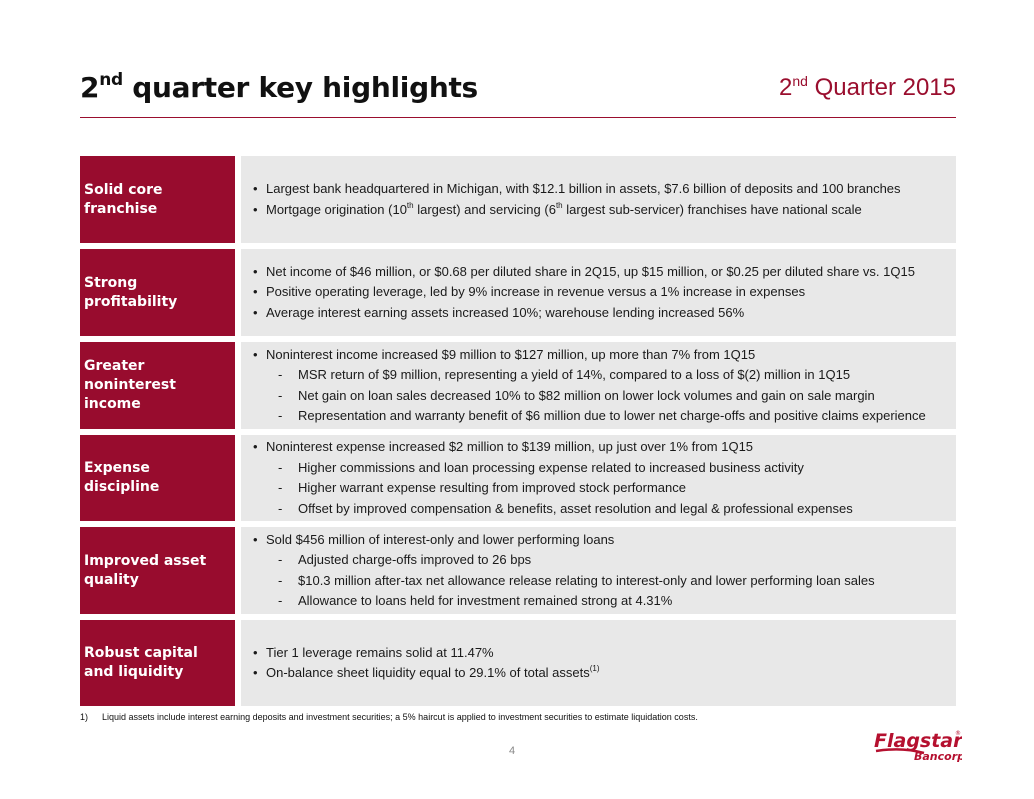 The height and width of the screenshot is (799, 1034). Describe the element at coordinates (84, 717) in the screenshot. I see `footnote-number: 1)` at that location.